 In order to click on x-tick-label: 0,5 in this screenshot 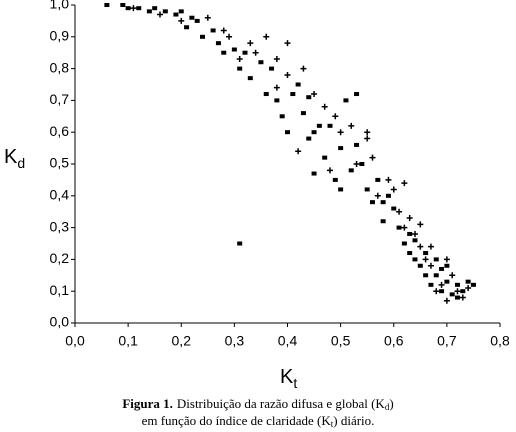, I will do `click(341, 341)`.